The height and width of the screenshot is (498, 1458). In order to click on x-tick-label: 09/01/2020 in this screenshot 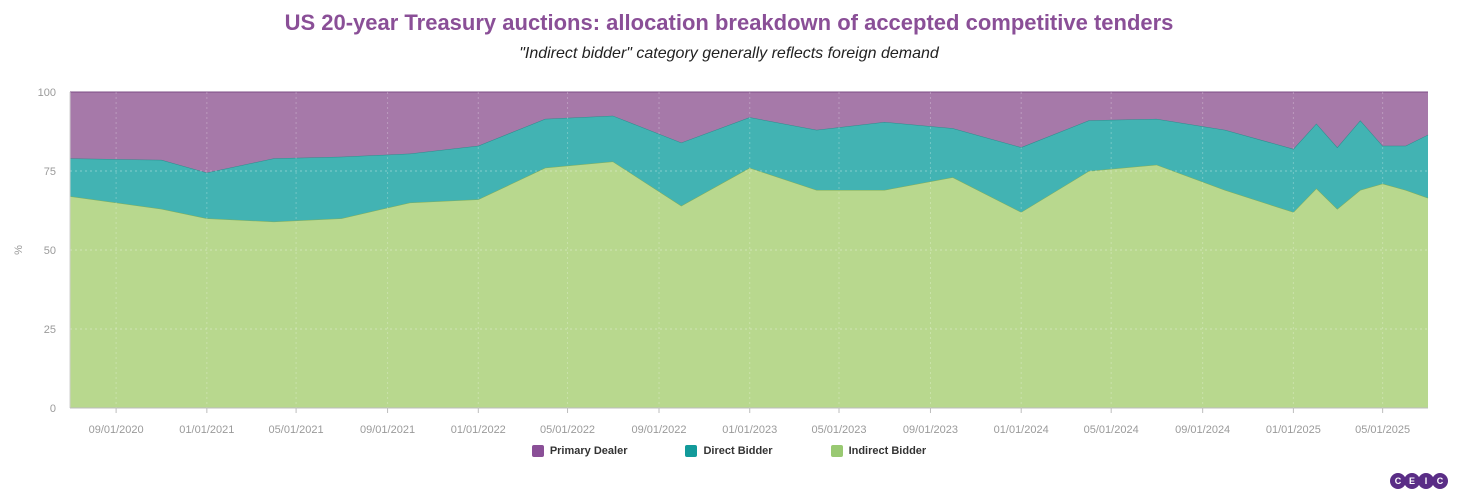, I will do `click(116, 430)`.